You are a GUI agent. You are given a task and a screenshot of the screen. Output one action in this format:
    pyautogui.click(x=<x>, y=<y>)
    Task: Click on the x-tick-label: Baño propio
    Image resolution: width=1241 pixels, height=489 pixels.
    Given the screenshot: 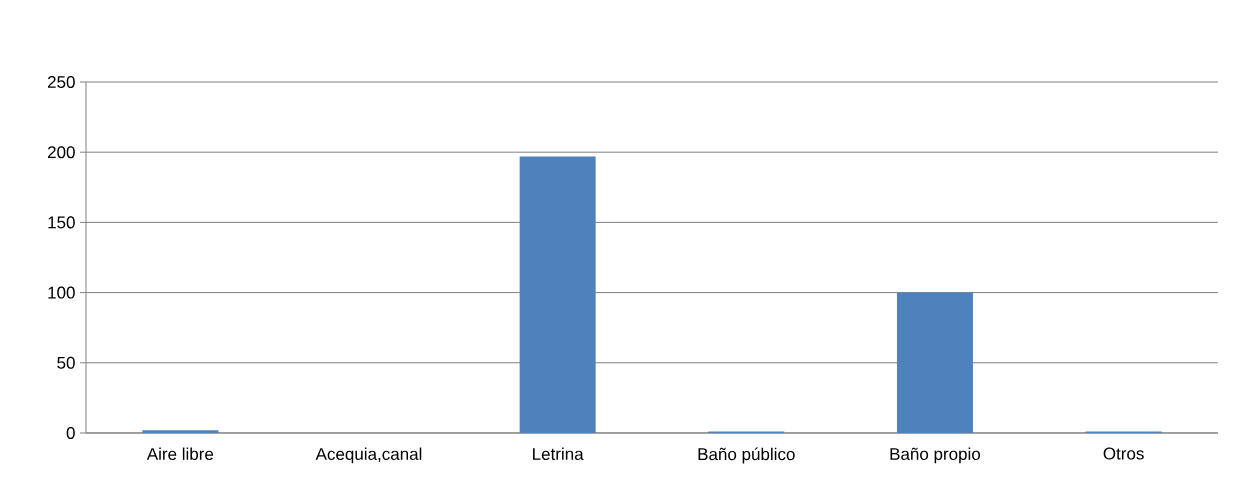 What is the action you would take?
    pyautogui.click(x=935, y=455)
    